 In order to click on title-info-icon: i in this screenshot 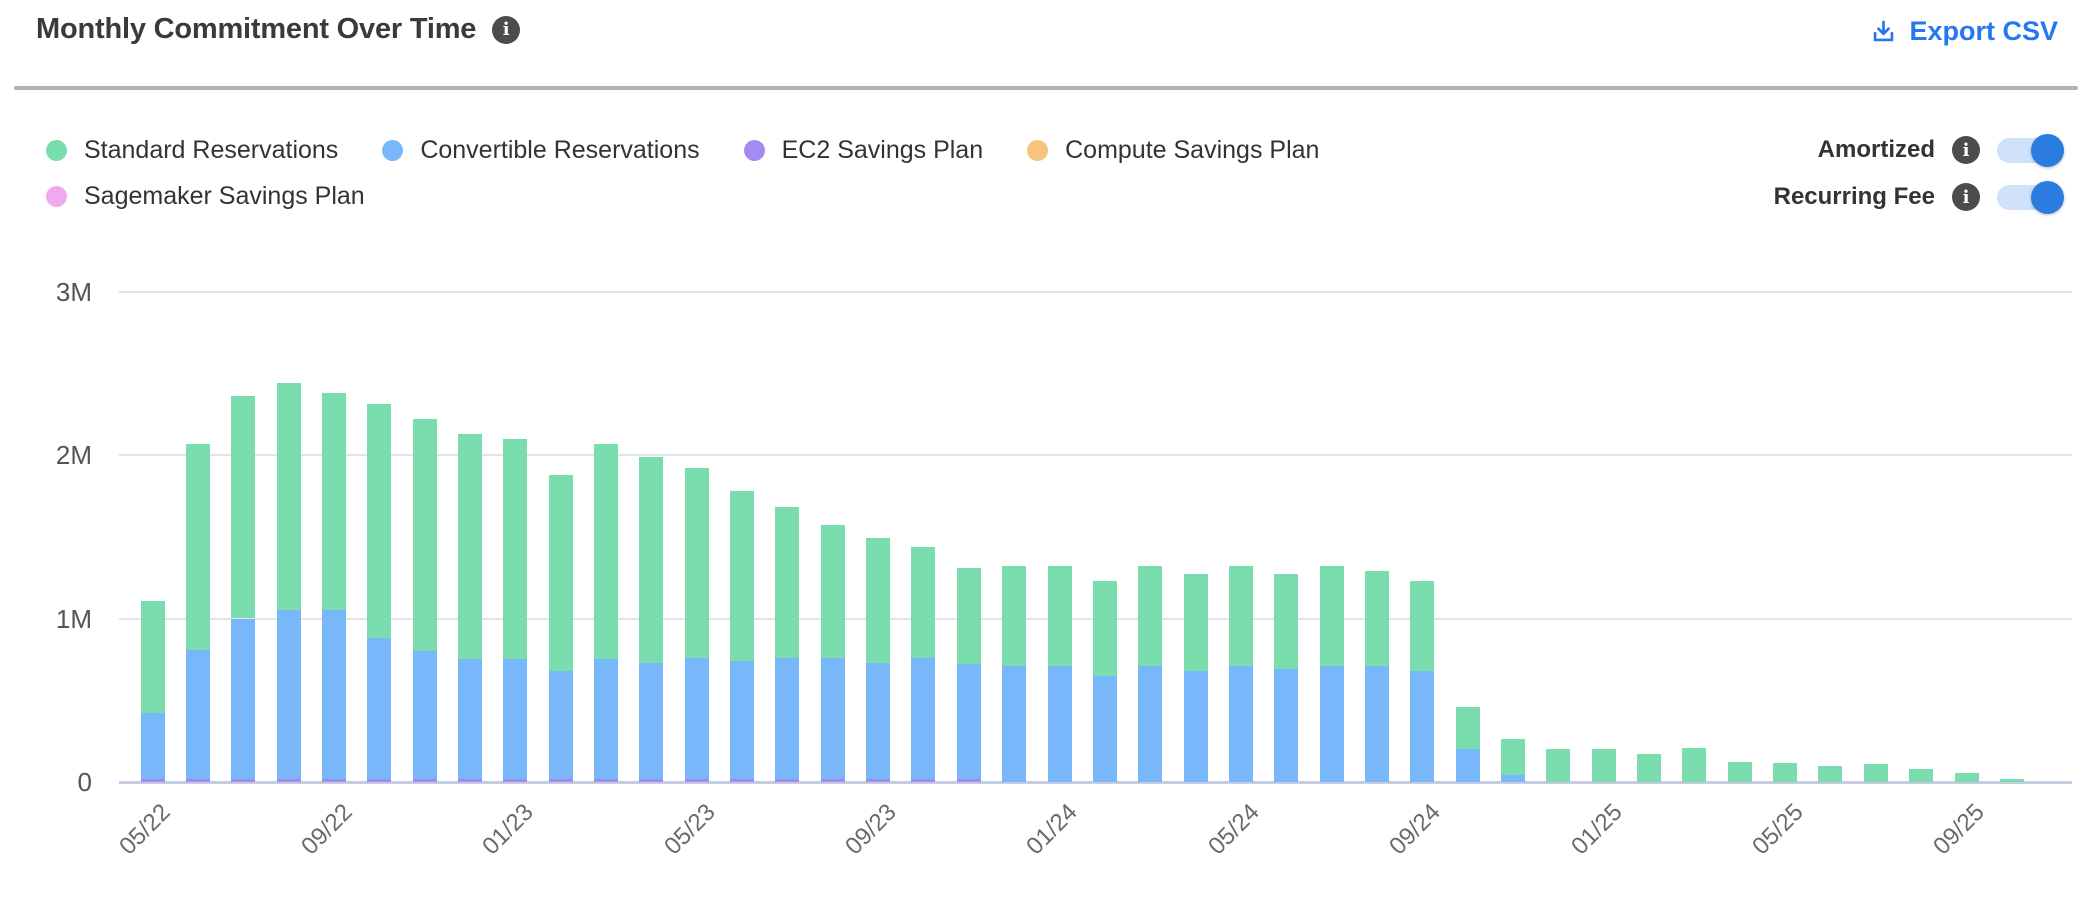, I will do `click(506, 29)`.